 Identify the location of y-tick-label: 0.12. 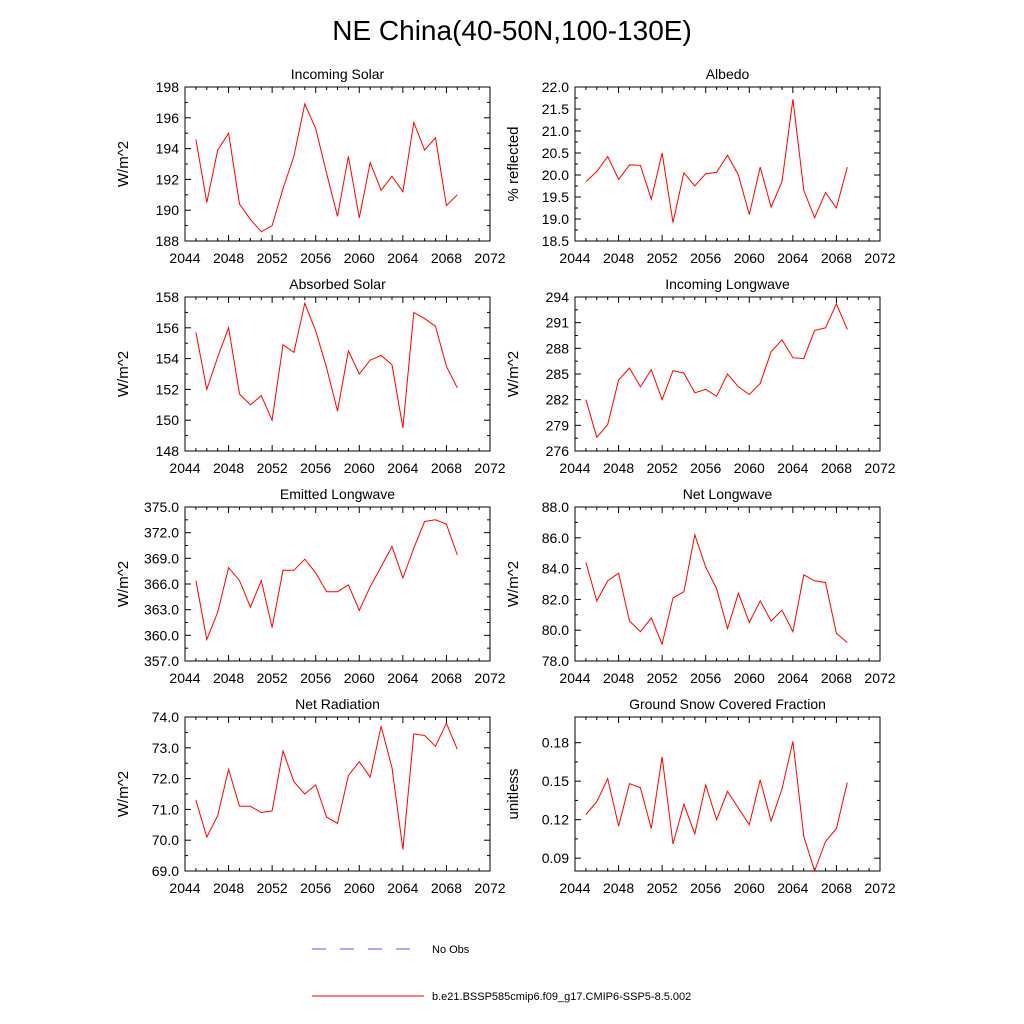
(555, 820).